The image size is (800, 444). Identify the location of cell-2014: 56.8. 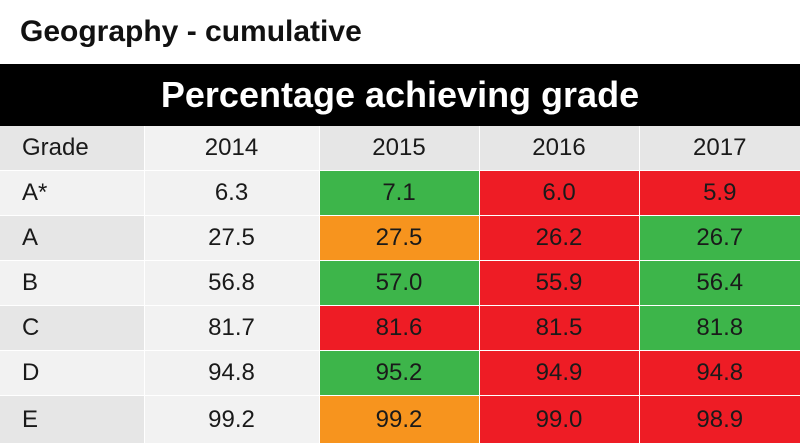
(232, 283).